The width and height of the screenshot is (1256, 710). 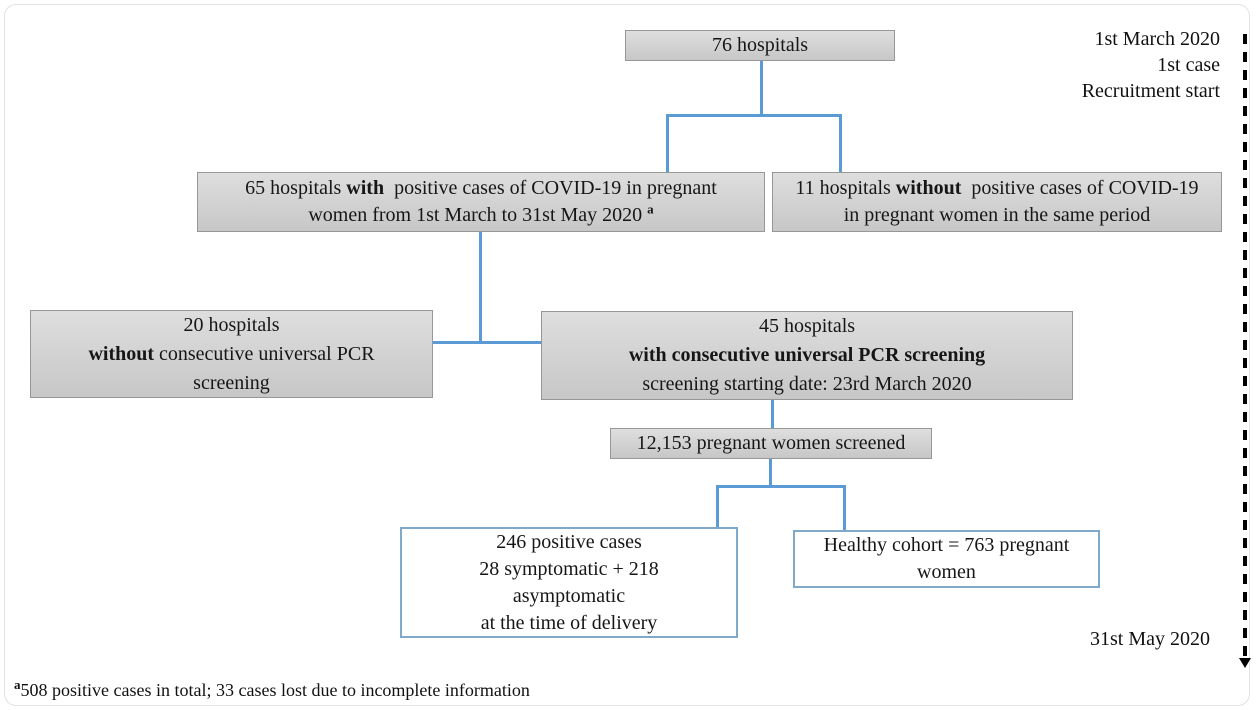 What do you see at coordinates (946, 545) in the screenshot?
I see `box-healthy-cohort-line1: Healthy cohort = 763 pregnant` at bounding box center [946, 545].